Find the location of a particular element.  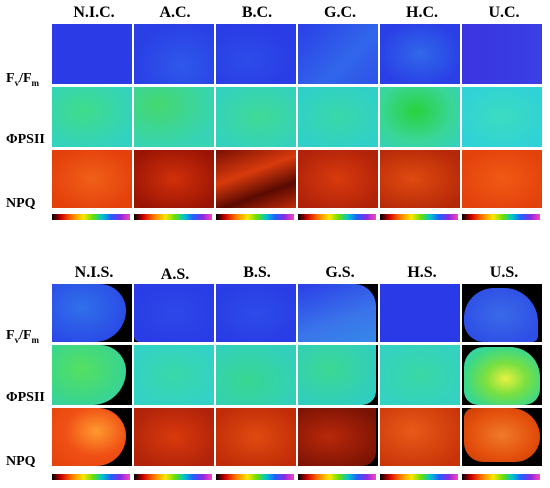

image-fvfm-hc is located at coordinates (420, 54).